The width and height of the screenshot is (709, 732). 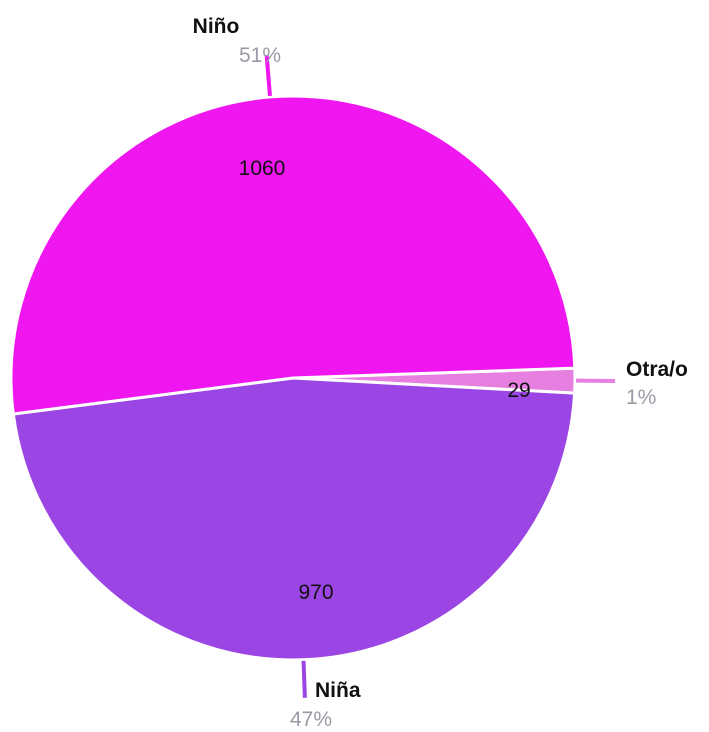 I want to click on value-otra: 29, so click(x=518, y=390).